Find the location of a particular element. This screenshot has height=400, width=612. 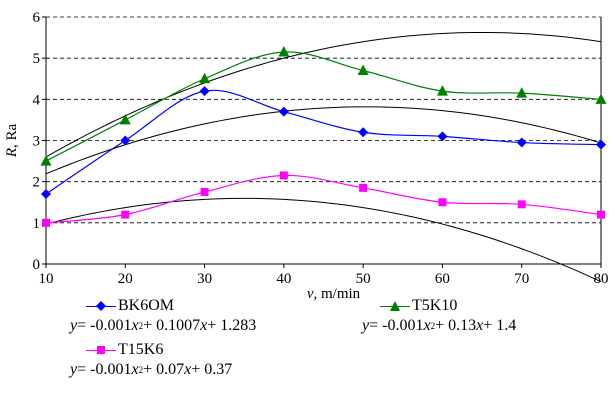

x-tick-label: 50 is located at coordinates (363, 279).